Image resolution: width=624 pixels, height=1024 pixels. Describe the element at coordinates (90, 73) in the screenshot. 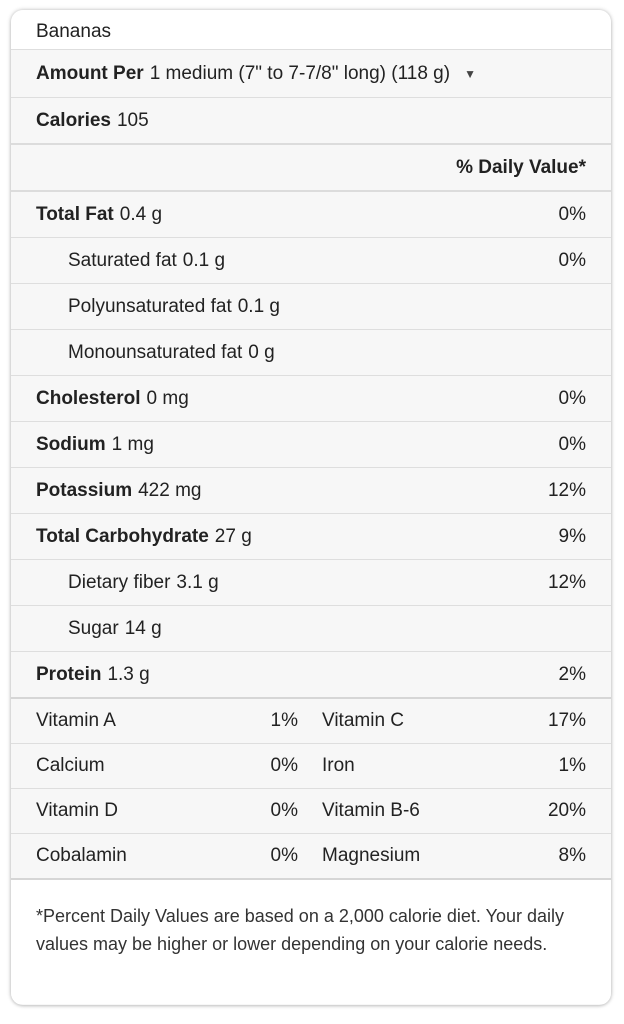

I see `serving-label: Amount Per` at that location.